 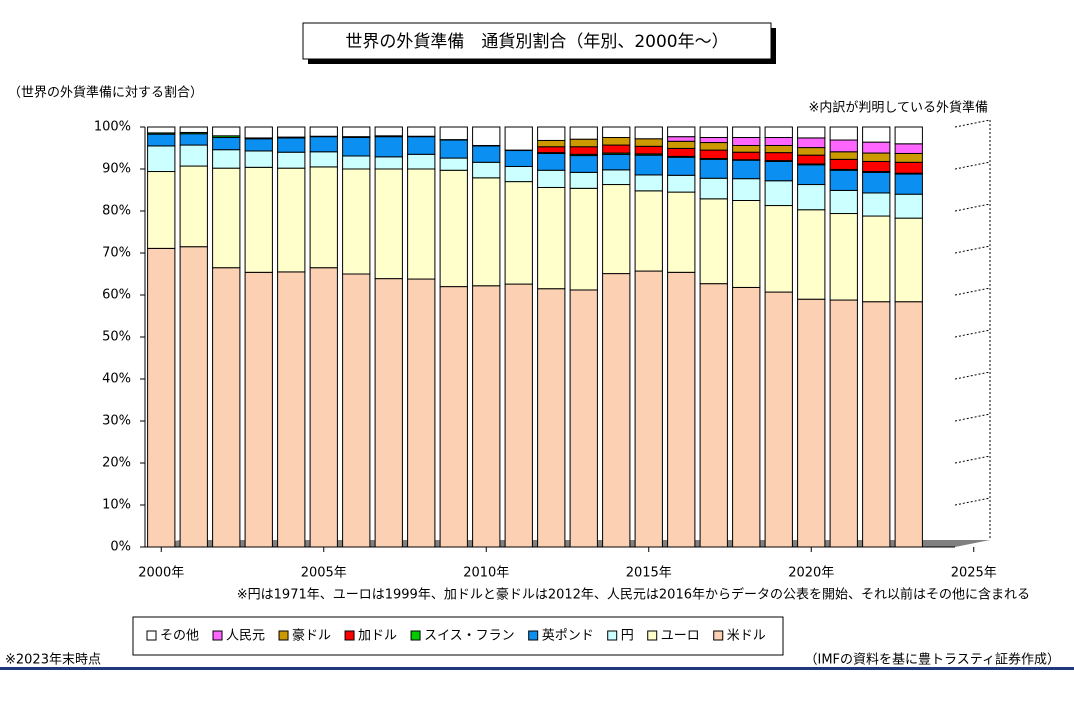 I want to click on x-tick-label: 2000年, so click(x=161, y=573).